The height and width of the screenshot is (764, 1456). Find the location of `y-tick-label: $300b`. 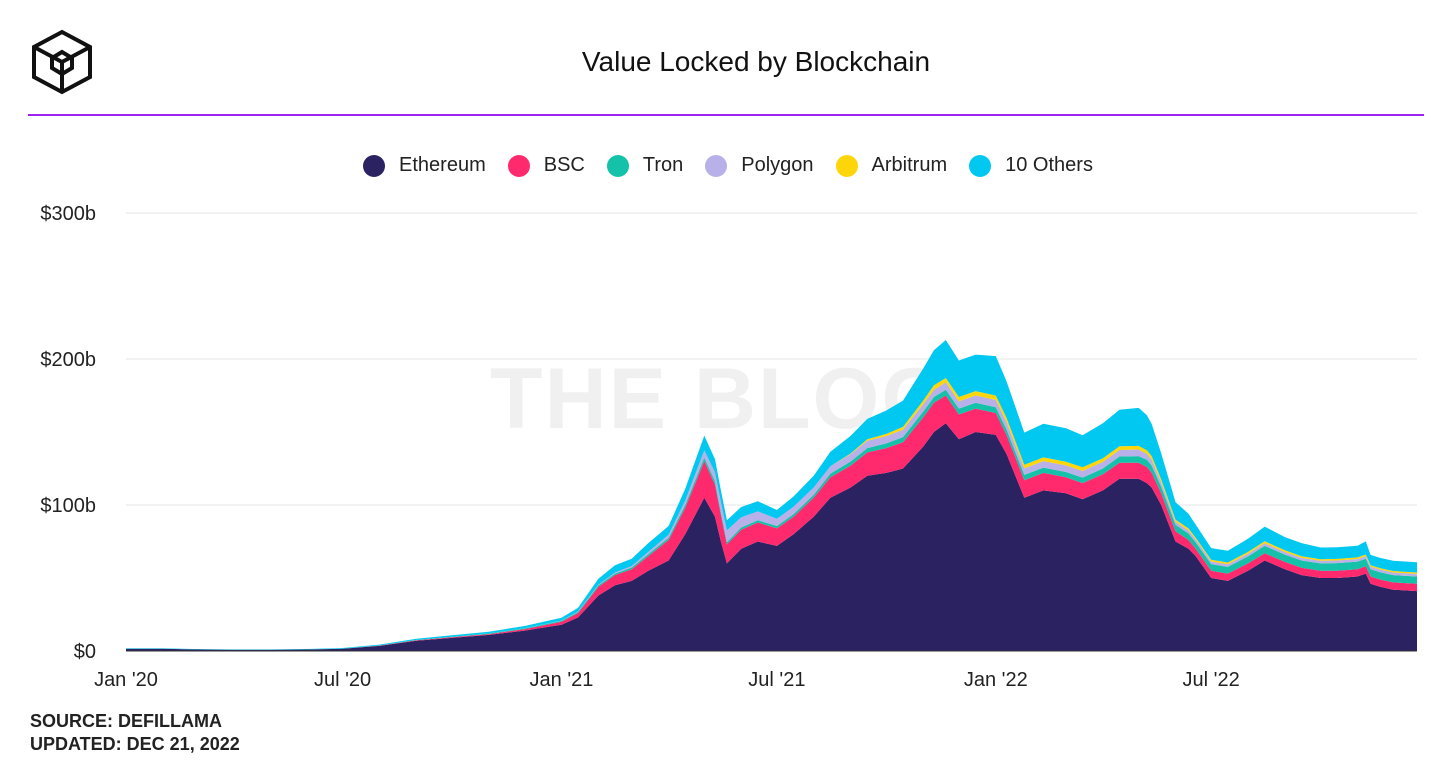

y-tick-label: $300b is located at coordinates (68, 214).